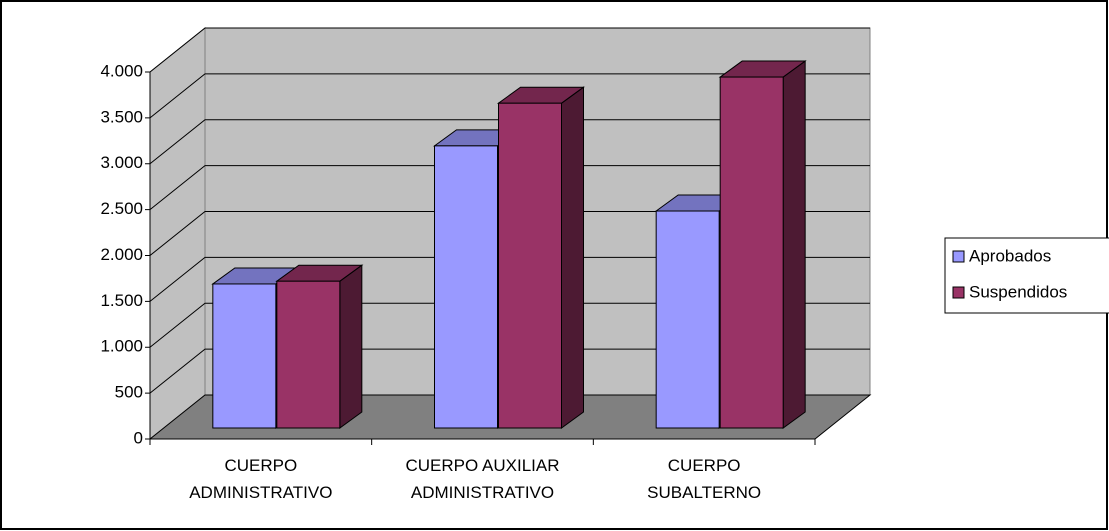  What do you see at coordinates (1026, 275) in the screenshot?
I see `legend-box` at bounding box center [1026, 275].